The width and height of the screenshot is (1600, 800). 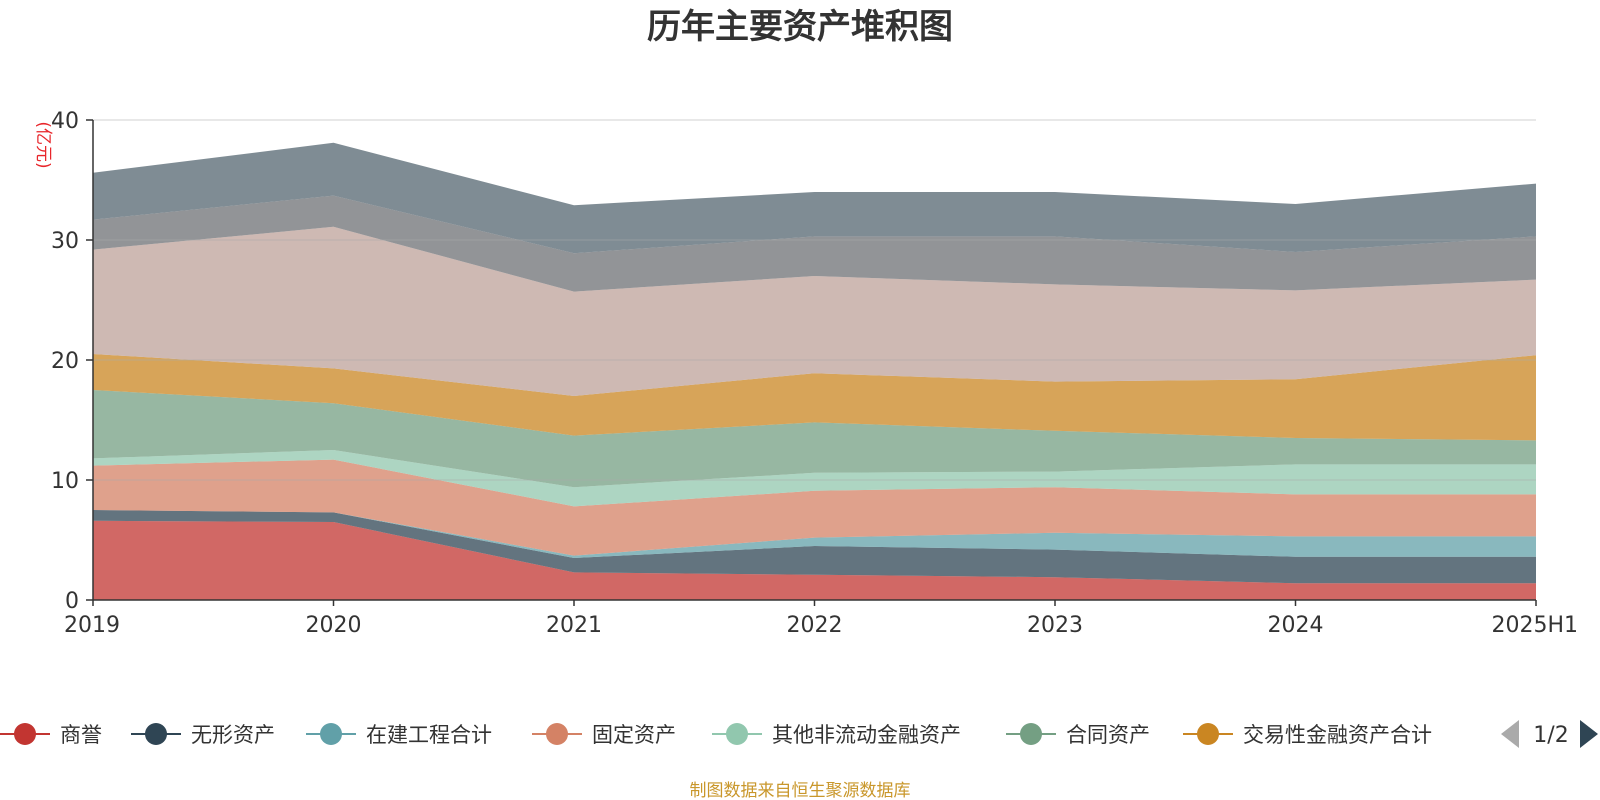 What do you see at coordinates (1589, 734) in the screenshot?
I see `legend-next-page-icon` at bounding box center [1589, 734].